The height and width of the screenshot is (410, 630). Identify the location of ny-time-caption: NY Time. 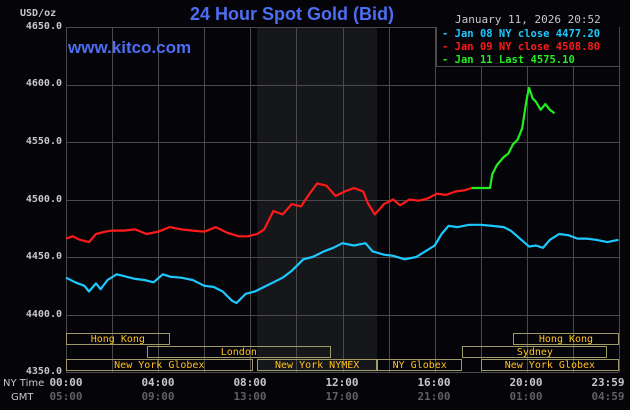
(24, 383).